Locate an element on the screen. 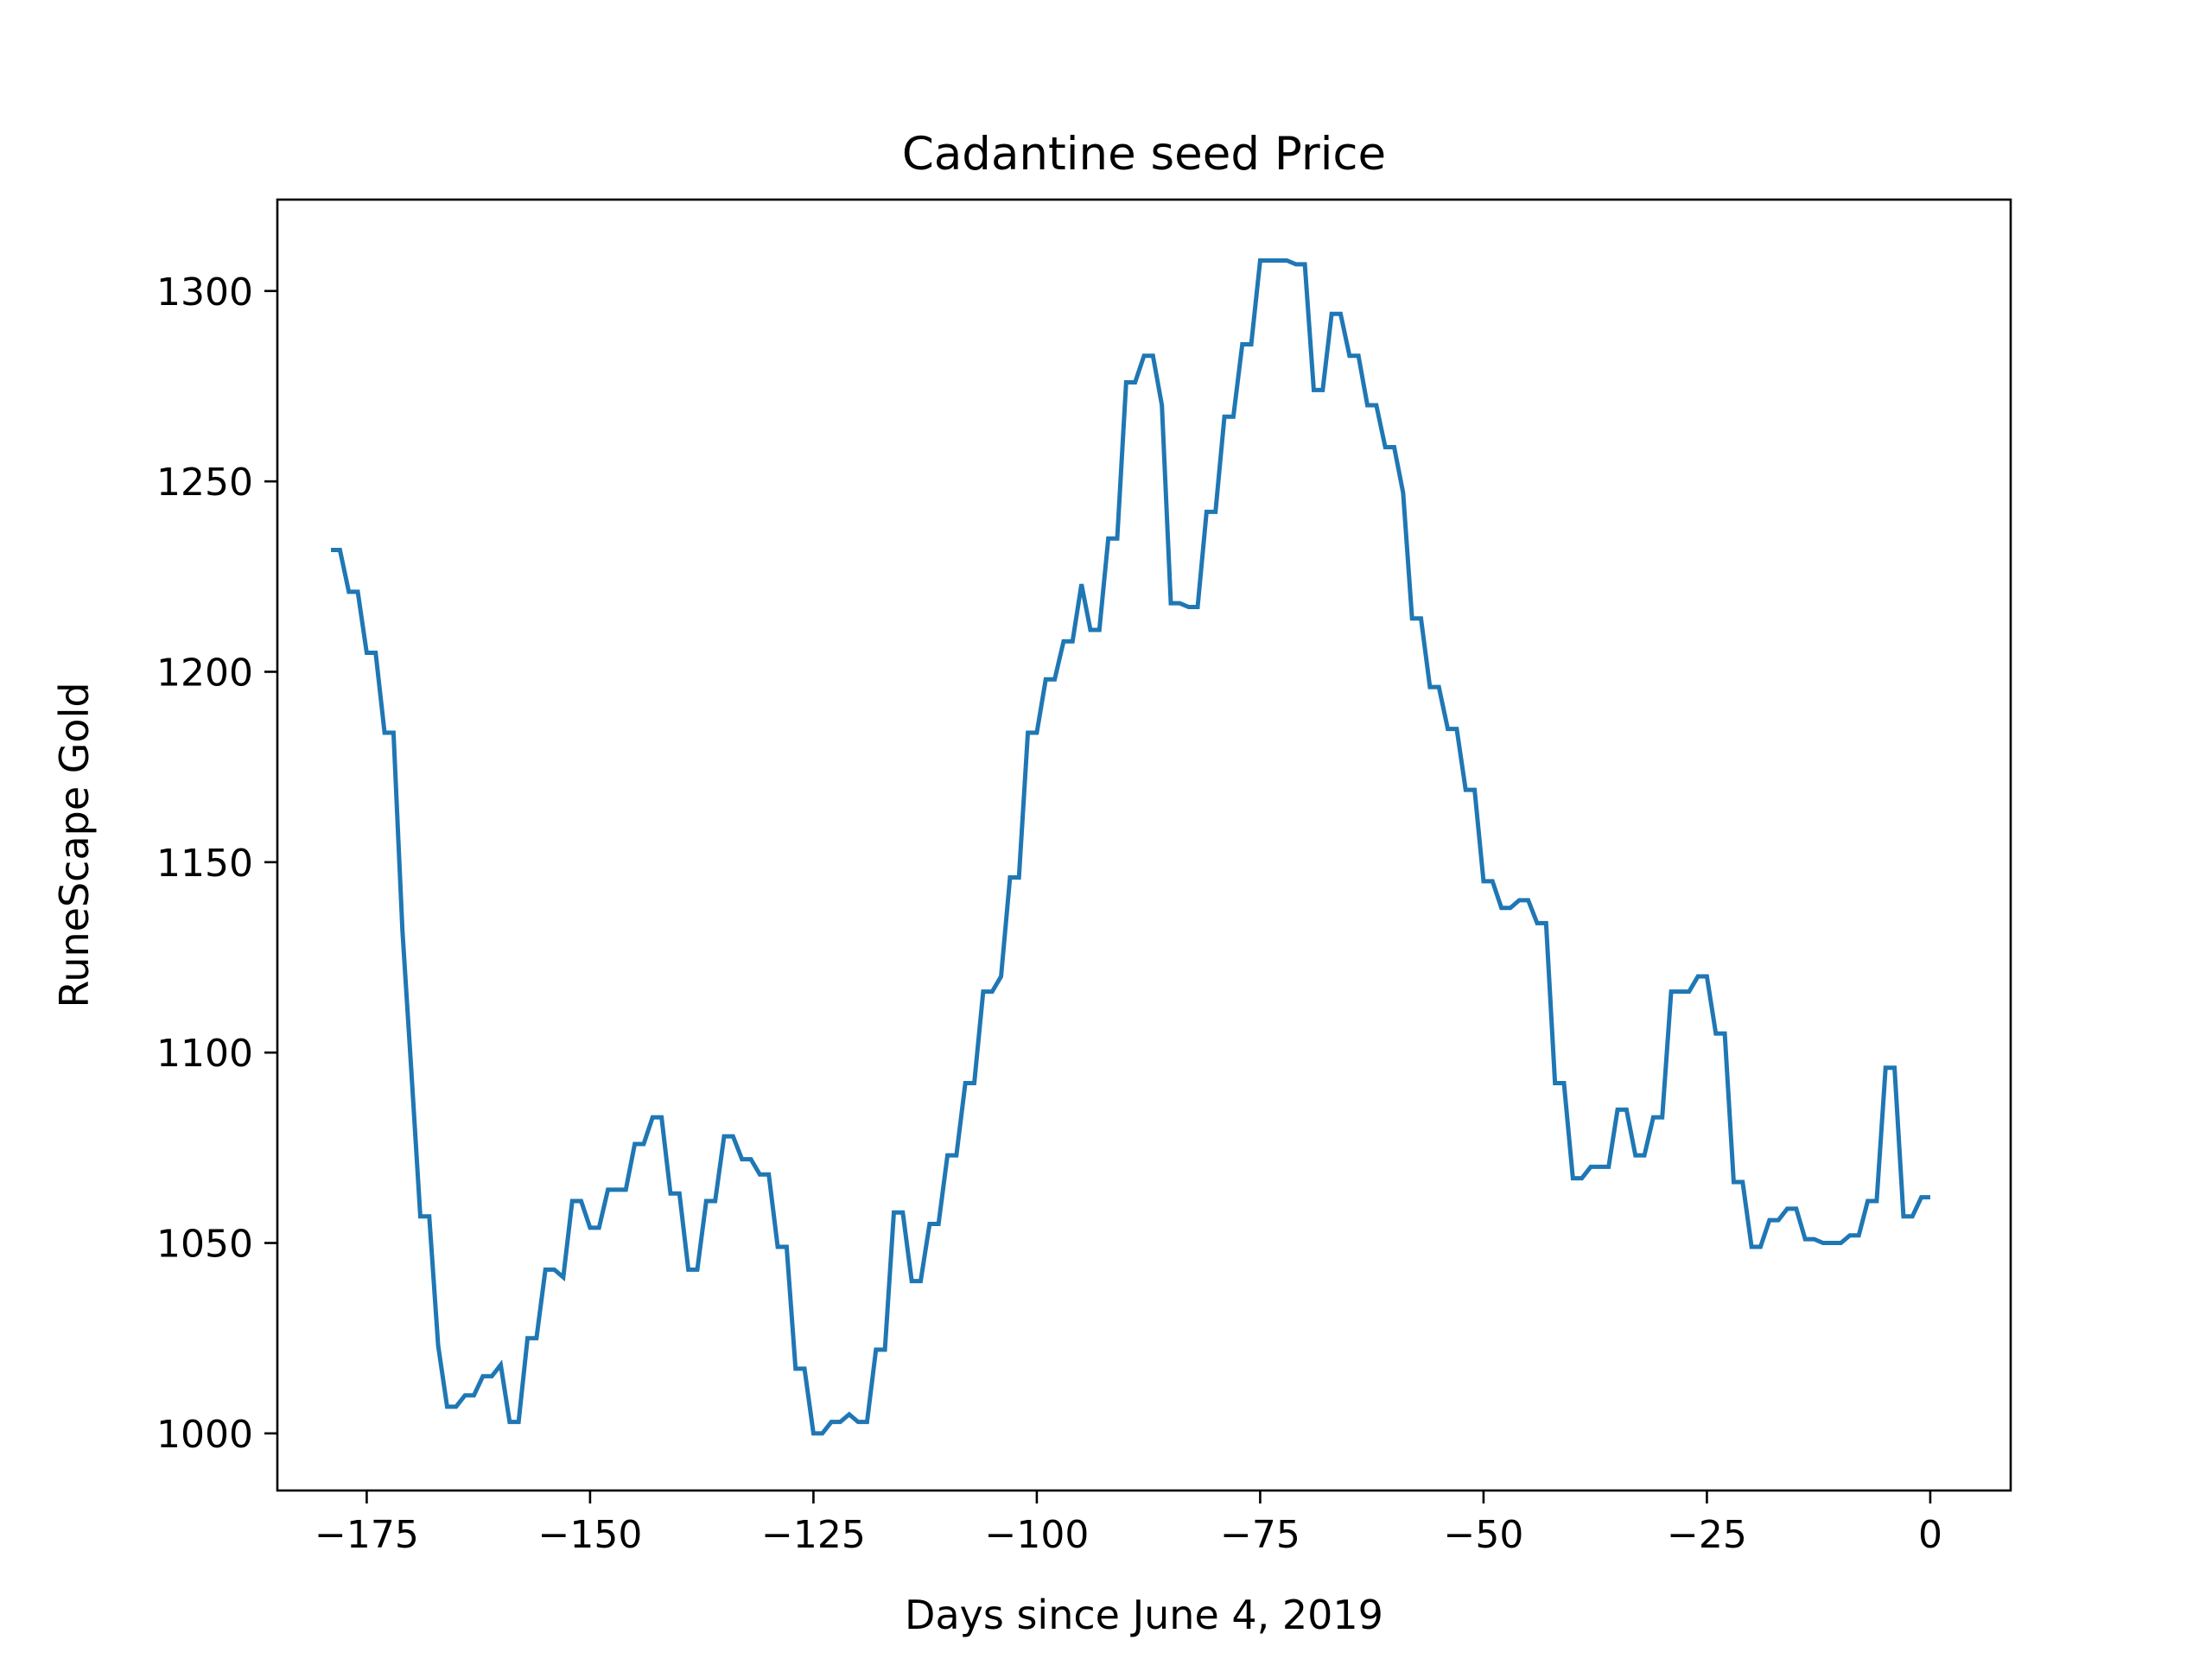 This screenshot has width=2212, height=1659. chart-title: Cadantine seed Price is located at coordinates (1144, 154).